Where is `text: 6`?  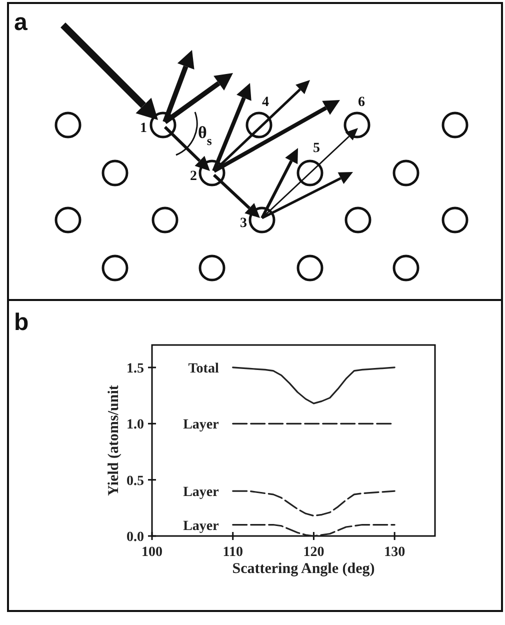
text: 6 is located at coordinates (361, 102).